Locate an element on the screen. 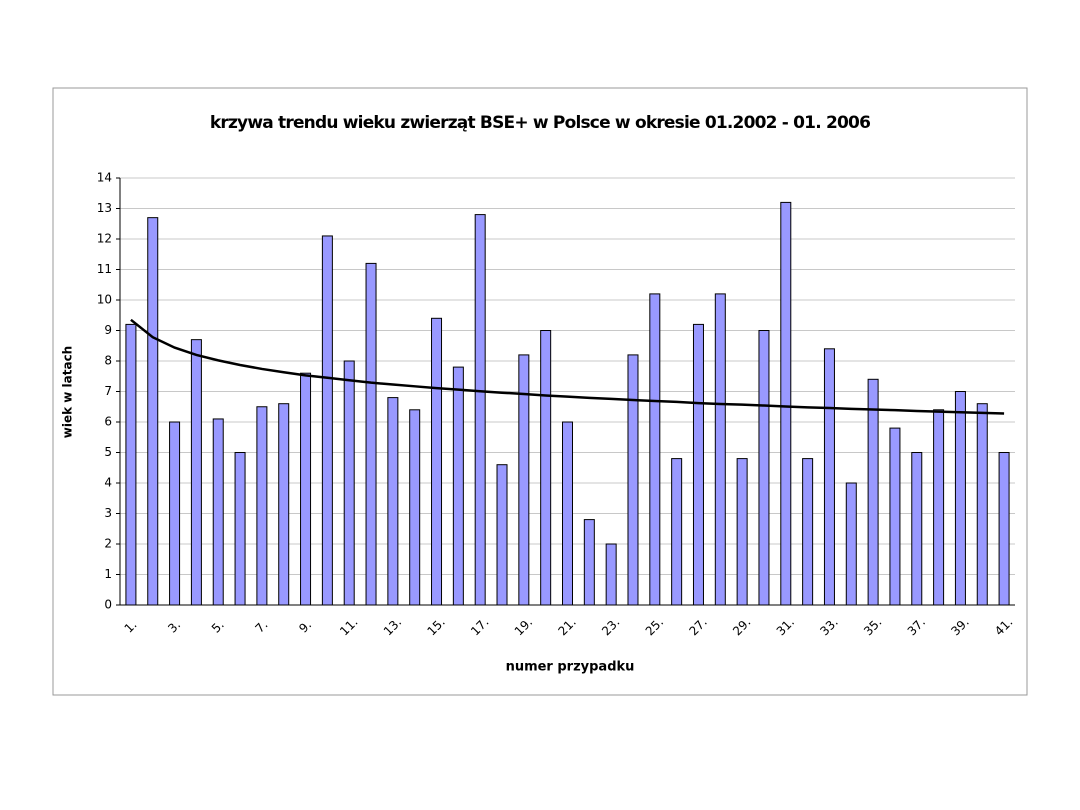 The height and width of the screenshot is (810, 1080). trend-line is located at coordinates (567, 366).